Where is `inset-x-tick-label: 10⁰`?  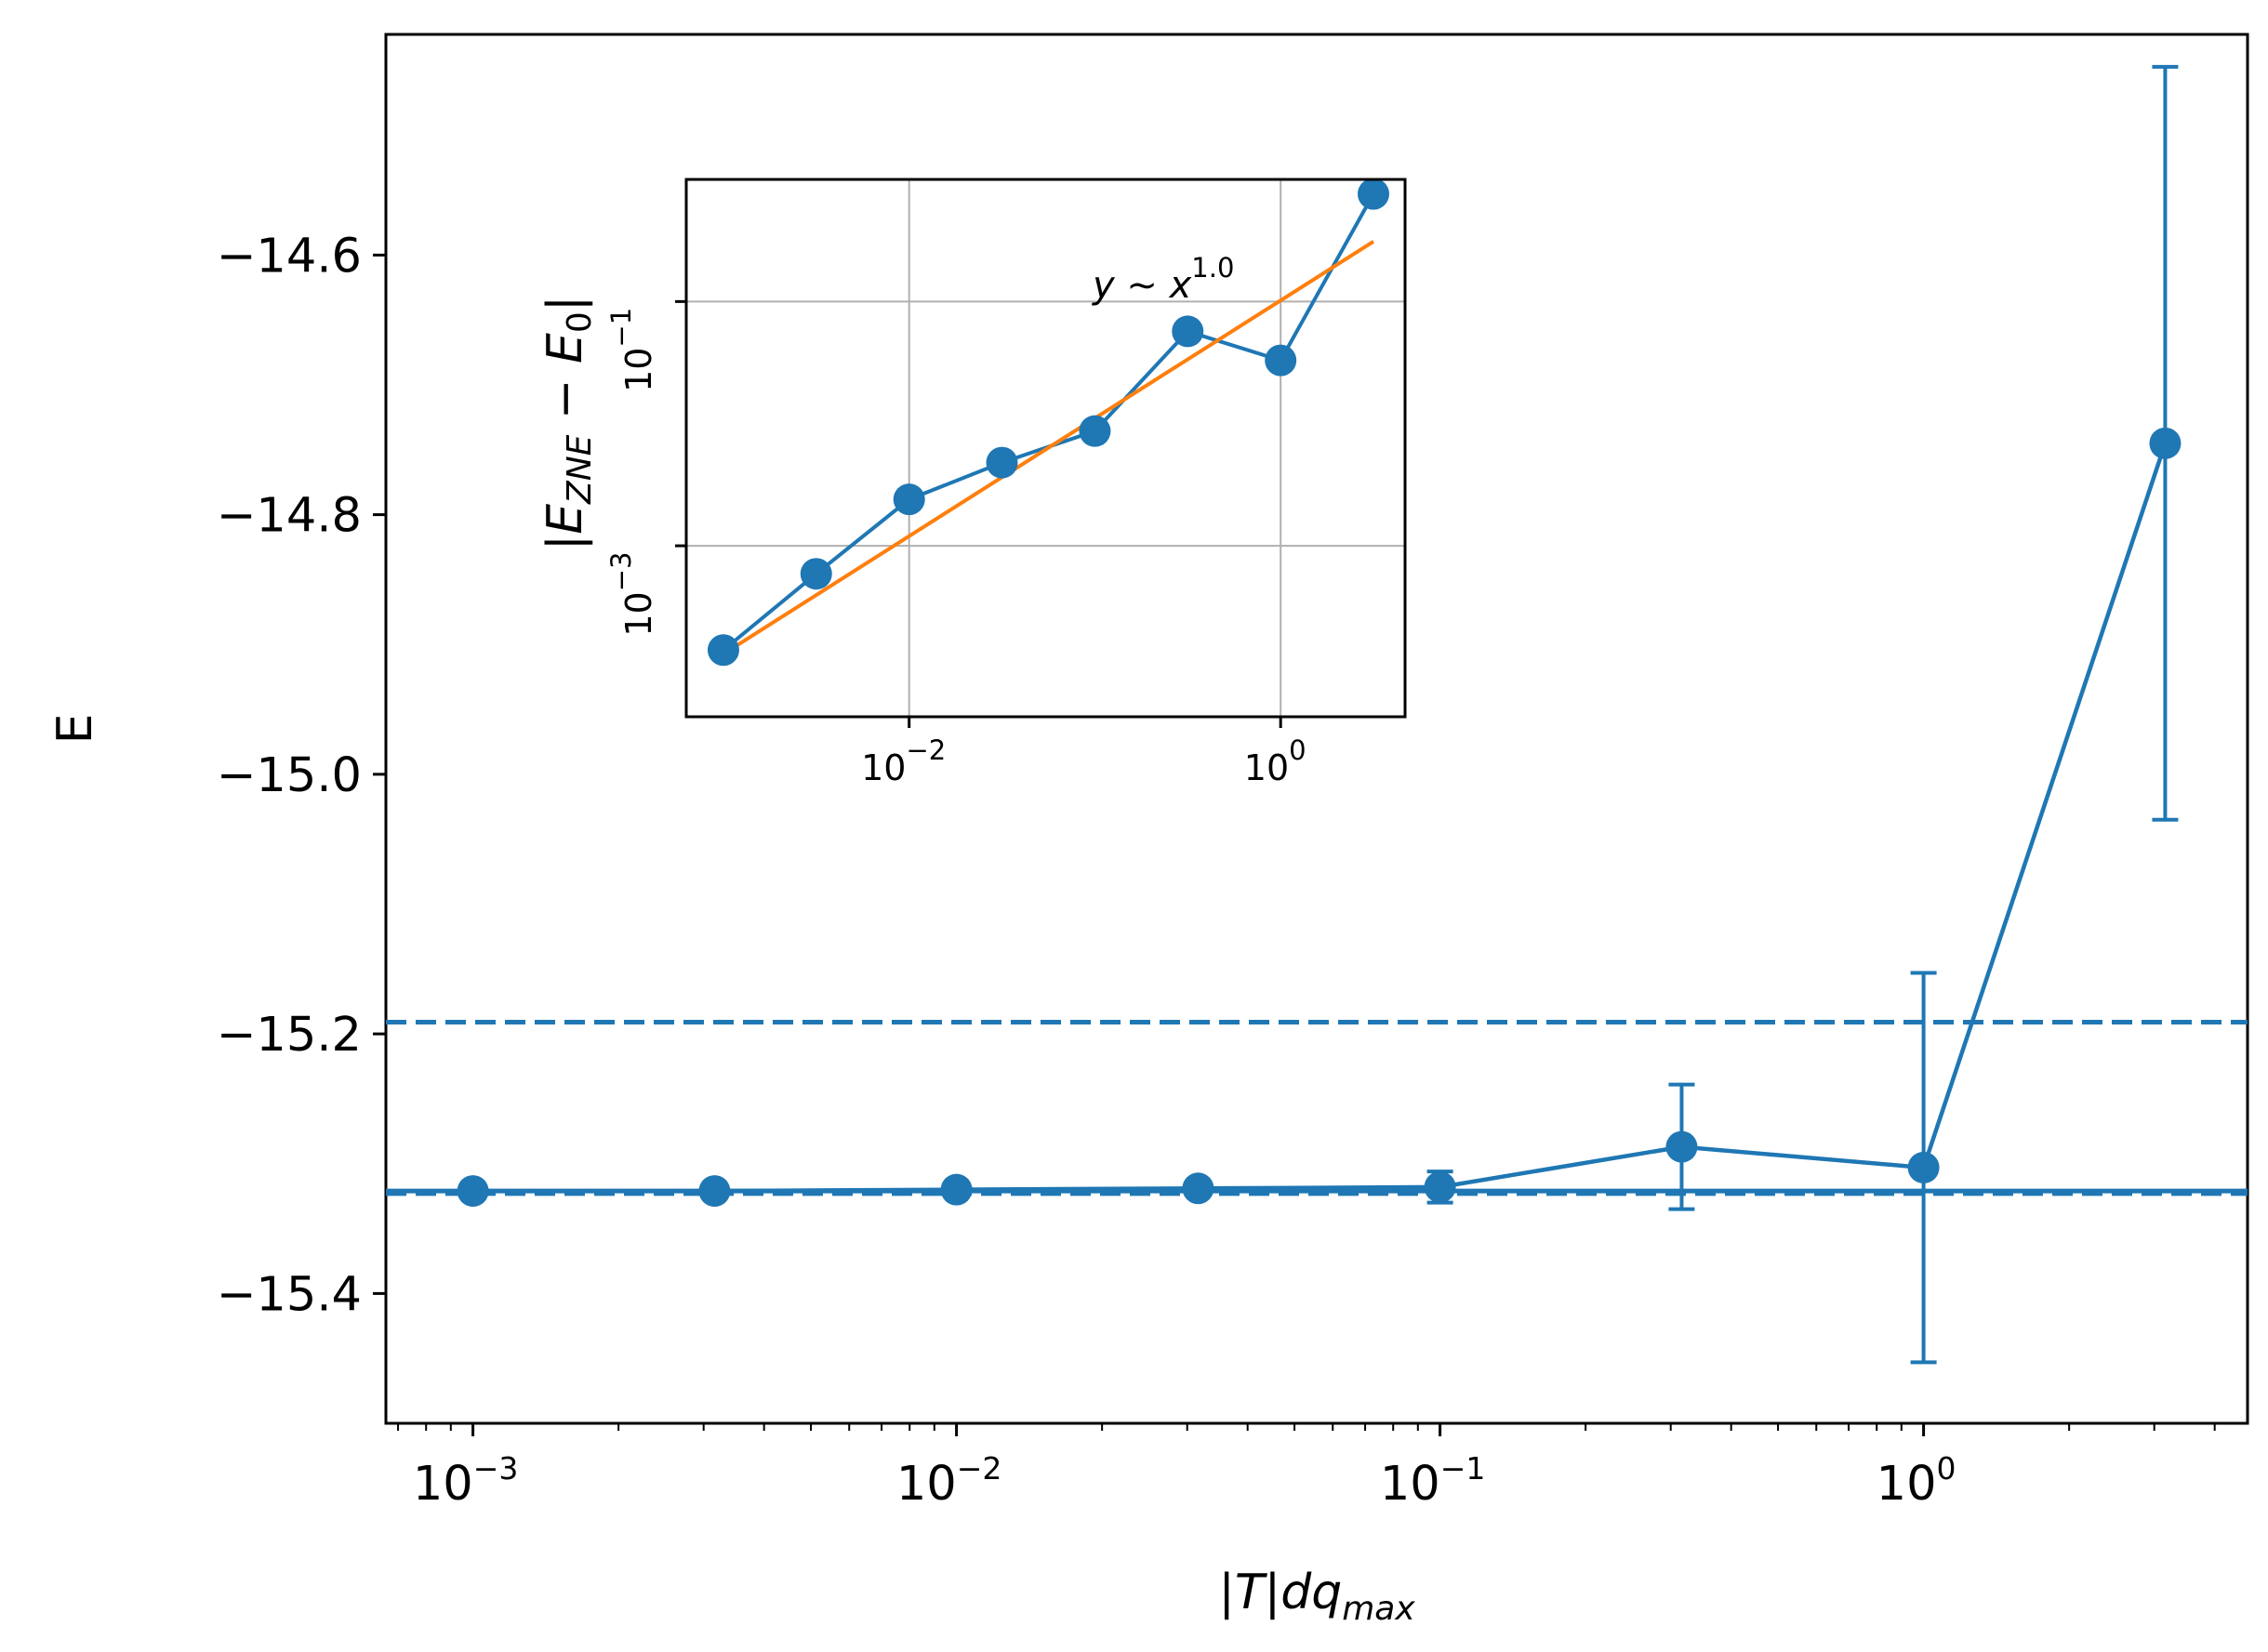 inset-x-tick-label: 10⁰ is located at coordinates (1275, 761).